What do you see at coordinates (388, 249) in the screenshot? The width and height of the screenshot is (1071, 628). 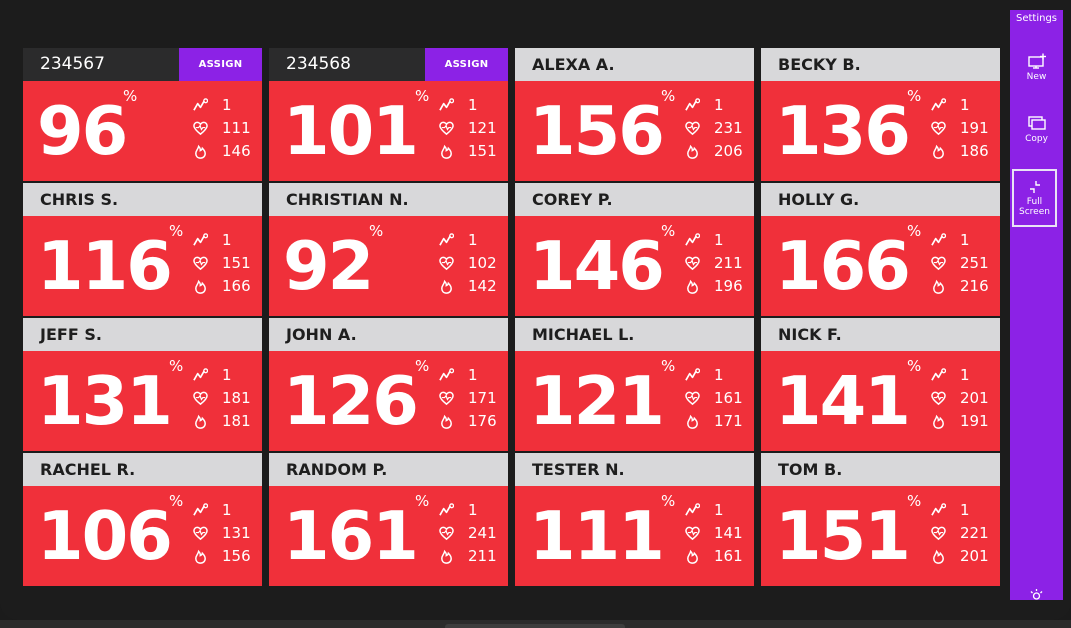 I see `athlete-tile: CHRISTIAN N. 92 % 1 102 142` at bounding box center [388, 249].